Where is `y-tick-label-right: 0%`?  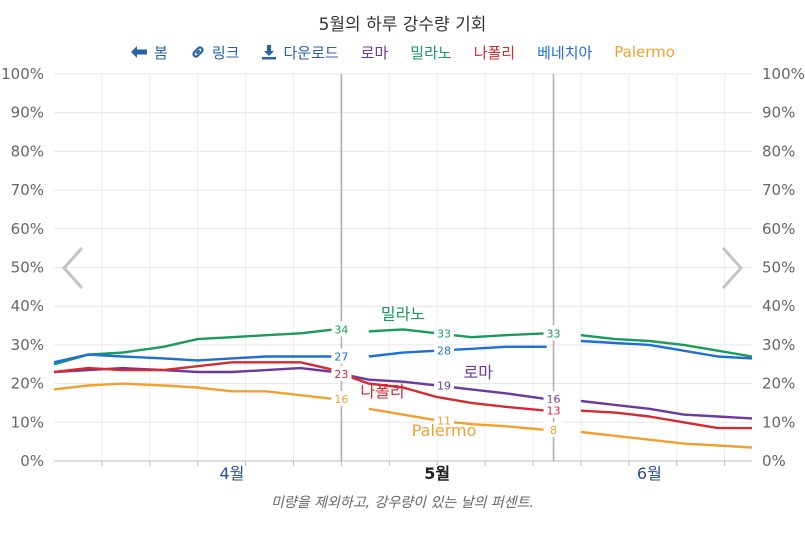
y-tick-label-right: 0% is located at coordinates (774, 461).